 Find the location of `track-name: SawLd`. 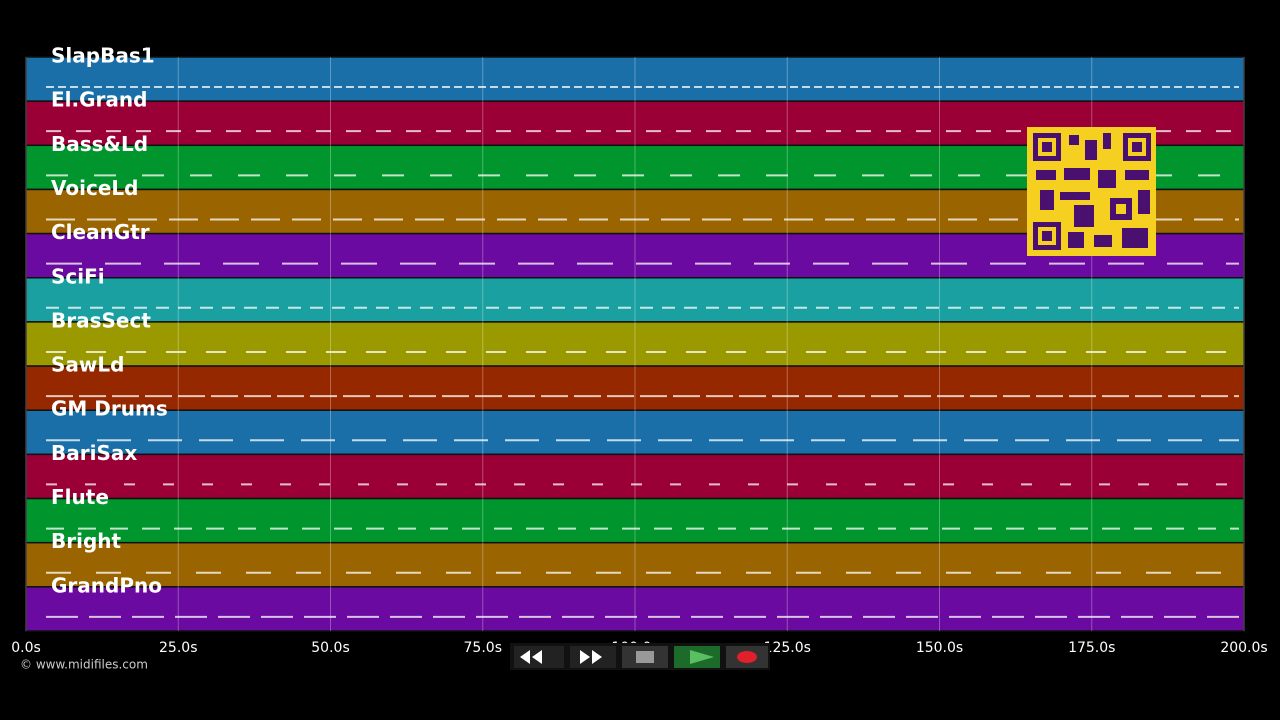

track-name: SawLd is located at coordinates (87, 365).